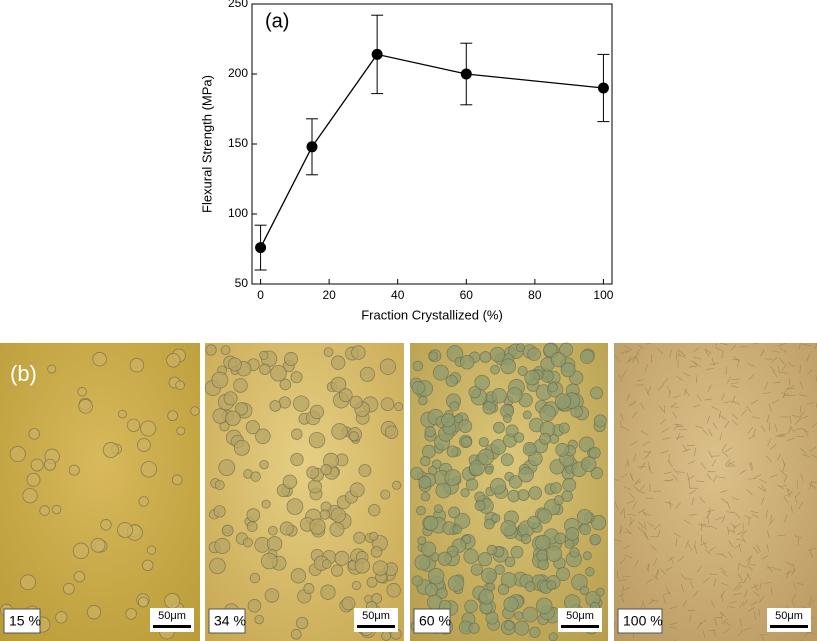 The image size is (817, 641). I want to click on y-tick-label: 200, so click(238, 73).